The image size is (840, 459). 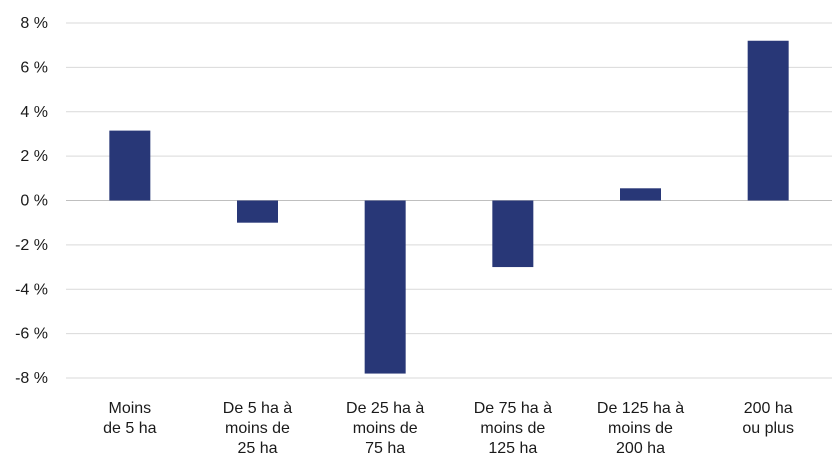 What do you see at coordinates (31, 334) in the screenshot?
I see `y-tick-label: -6 %` at bounding box center [31, 334].